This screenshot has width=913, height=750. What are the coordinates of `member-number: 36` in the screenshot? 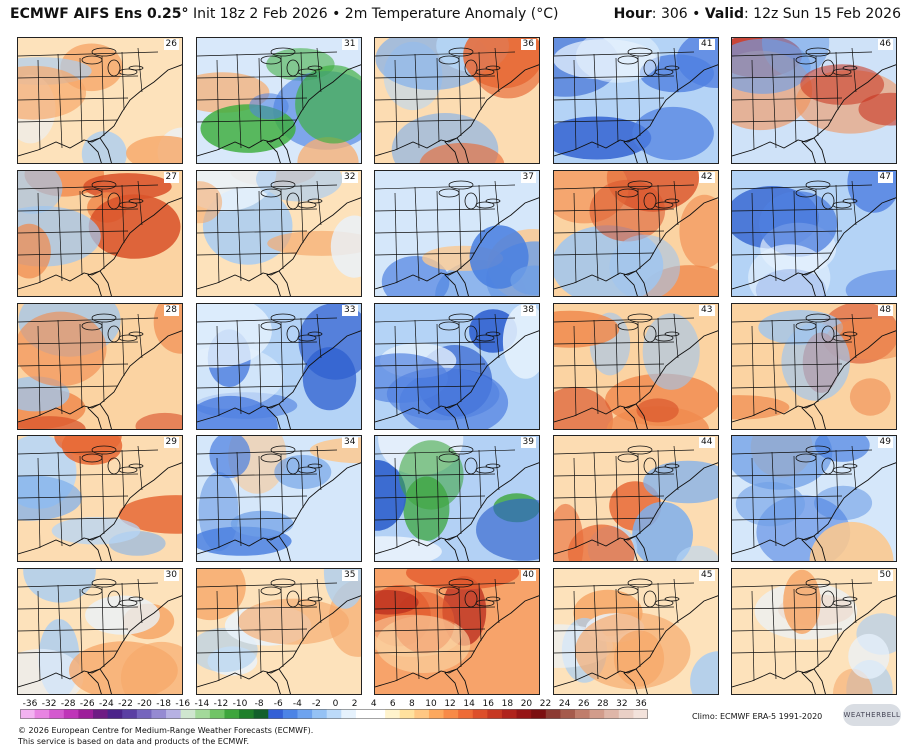 It's located at (528, 44).